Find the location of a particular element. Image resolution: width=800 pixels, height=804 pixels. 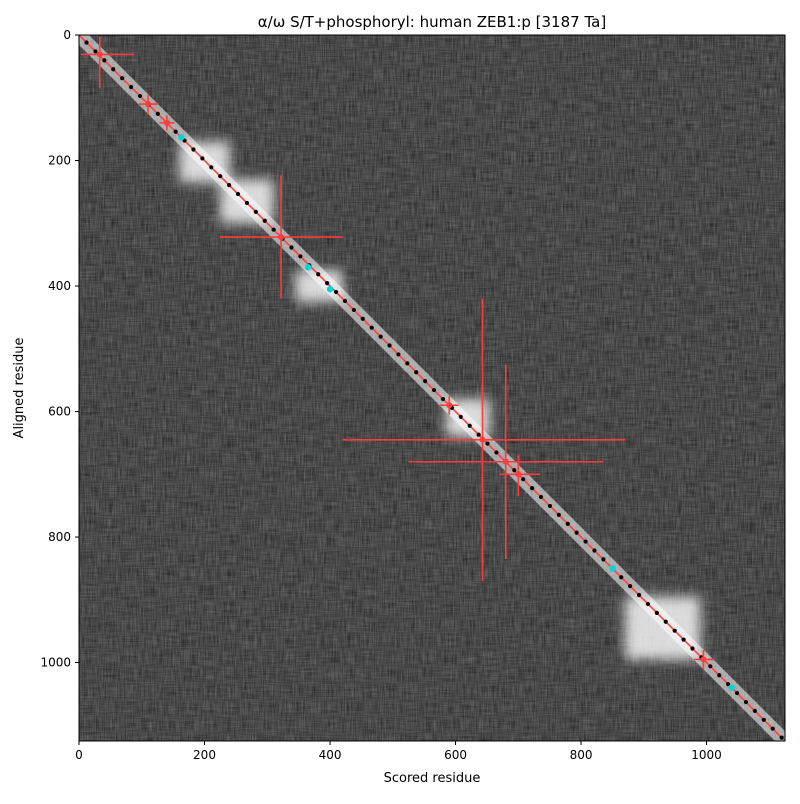

x-tick-label: 600 is located at coordinates (455, 755).